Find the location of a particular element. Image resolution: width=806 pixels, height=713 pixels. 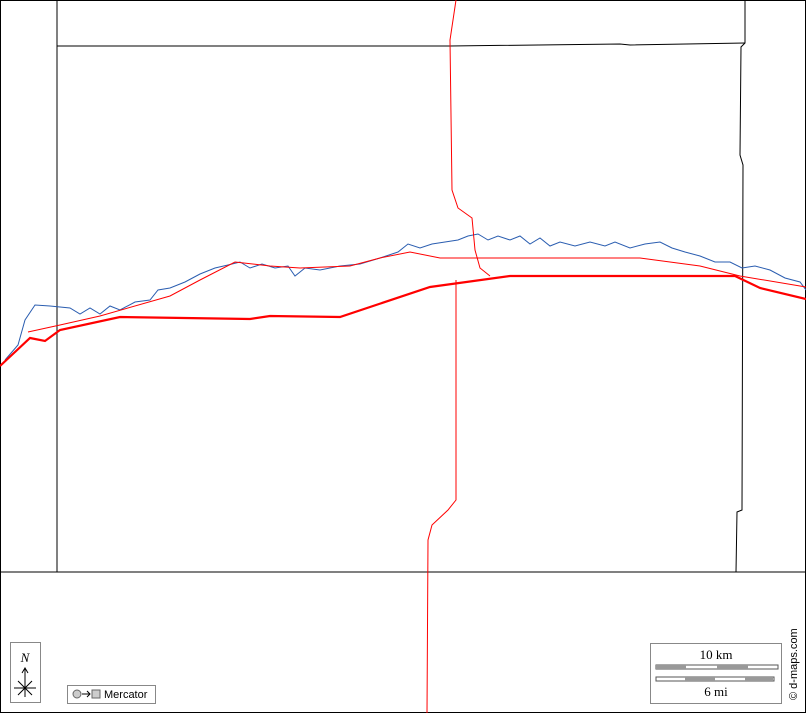

compass: N is located at coordinates (25, 672).